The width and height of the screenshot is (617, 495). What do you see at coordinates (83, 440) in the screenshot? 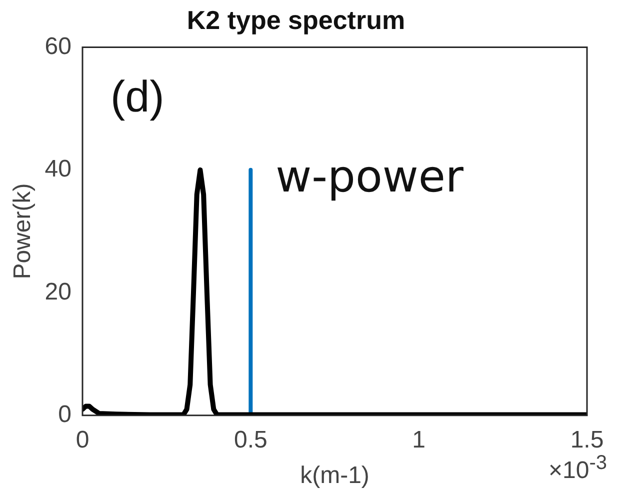
I see `x-tick-label: 0` at bounding box center [83, 440].